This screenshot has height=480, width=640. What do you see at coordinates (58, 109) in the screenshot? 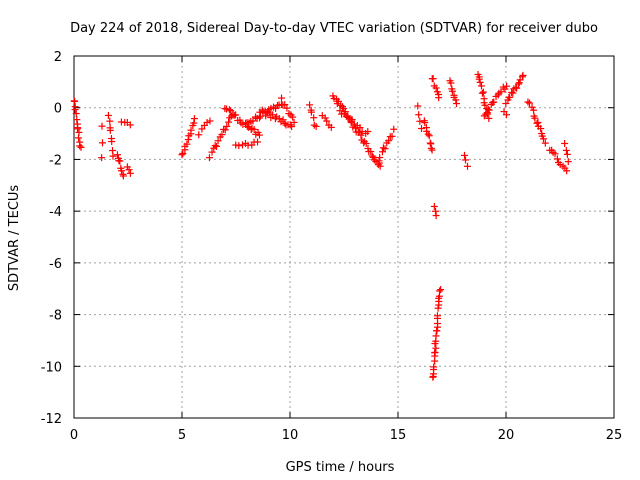
I see `y-tick-label: 0` at bounding box center [58, 109].